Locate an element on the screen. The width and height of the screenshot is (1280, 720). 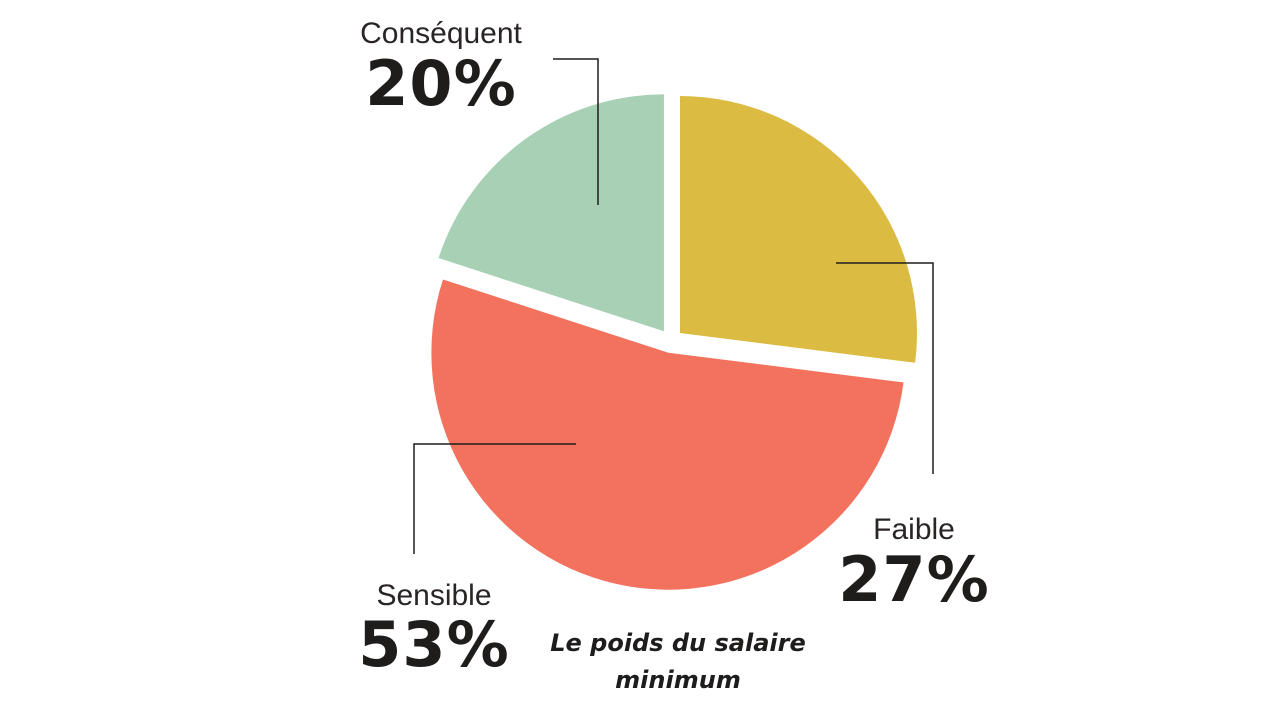
pie-slice-faible is located at coordinates (798, 229).